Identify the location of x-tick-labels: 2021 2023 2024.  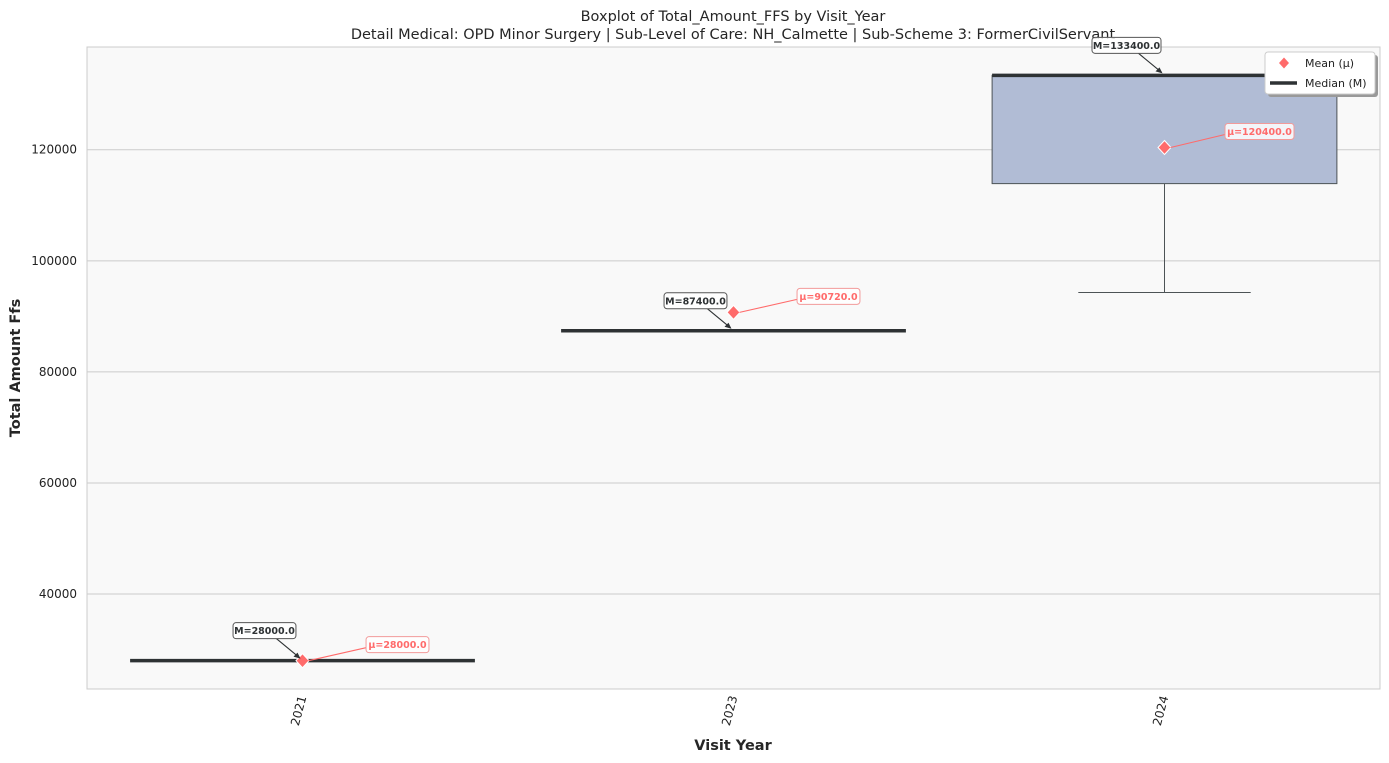
(729, 710).